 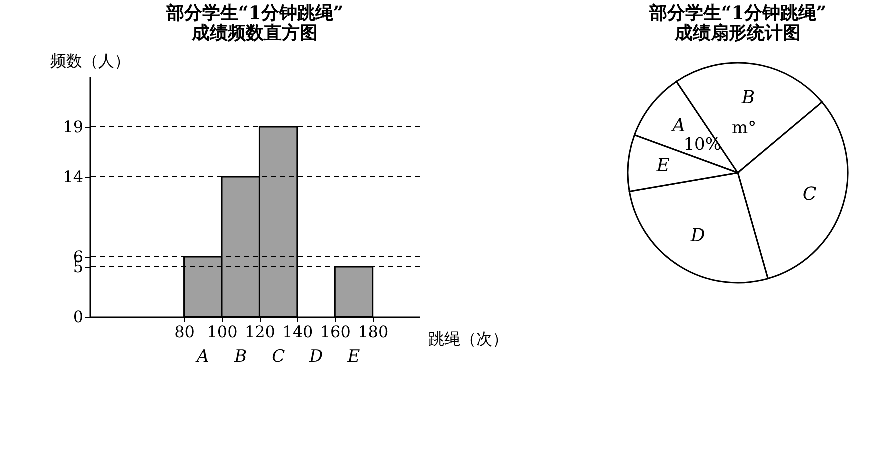 I want to click on y-tick-label: 14, so click(x=73, y=177).